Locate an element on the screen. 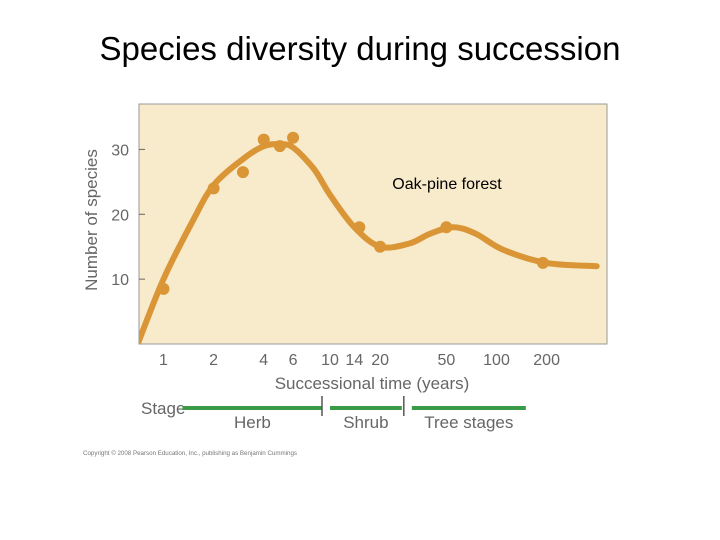 The image size is (720, 540). y-tick-label-20: 20 is located at coordinates (120, 215).